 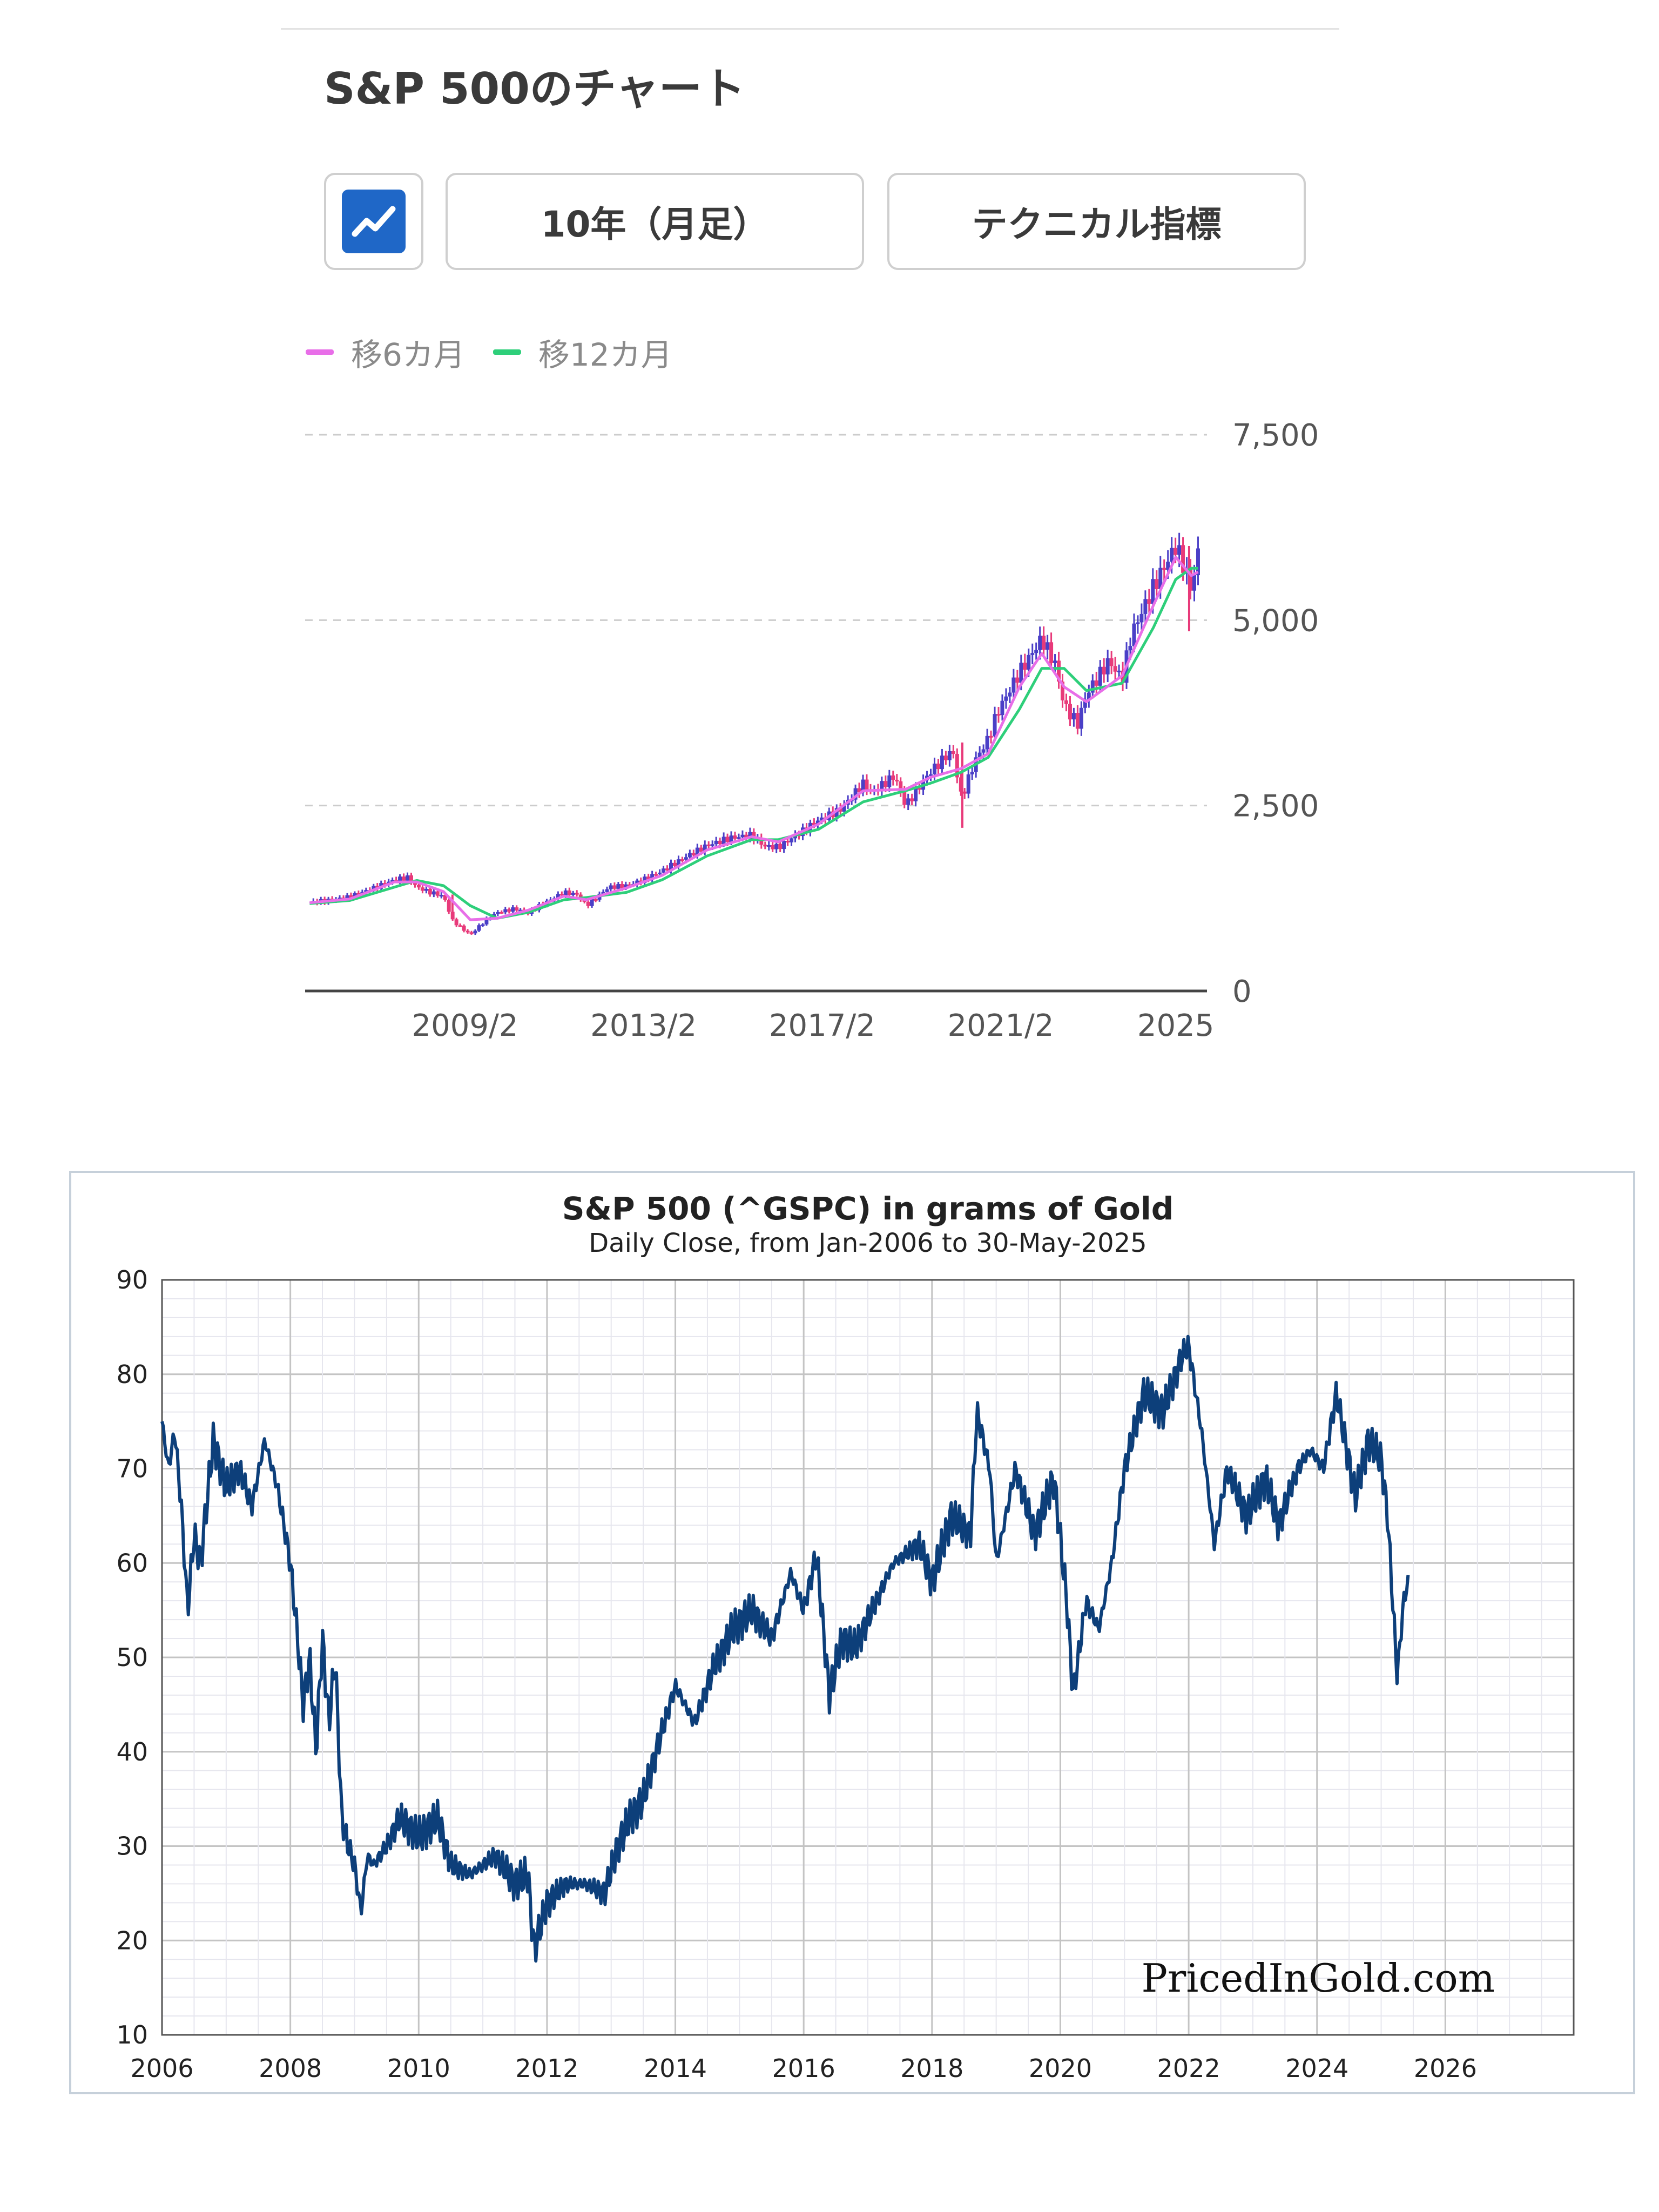 I want to click on legend-swatch-ma12, so click(x=507, y=352).